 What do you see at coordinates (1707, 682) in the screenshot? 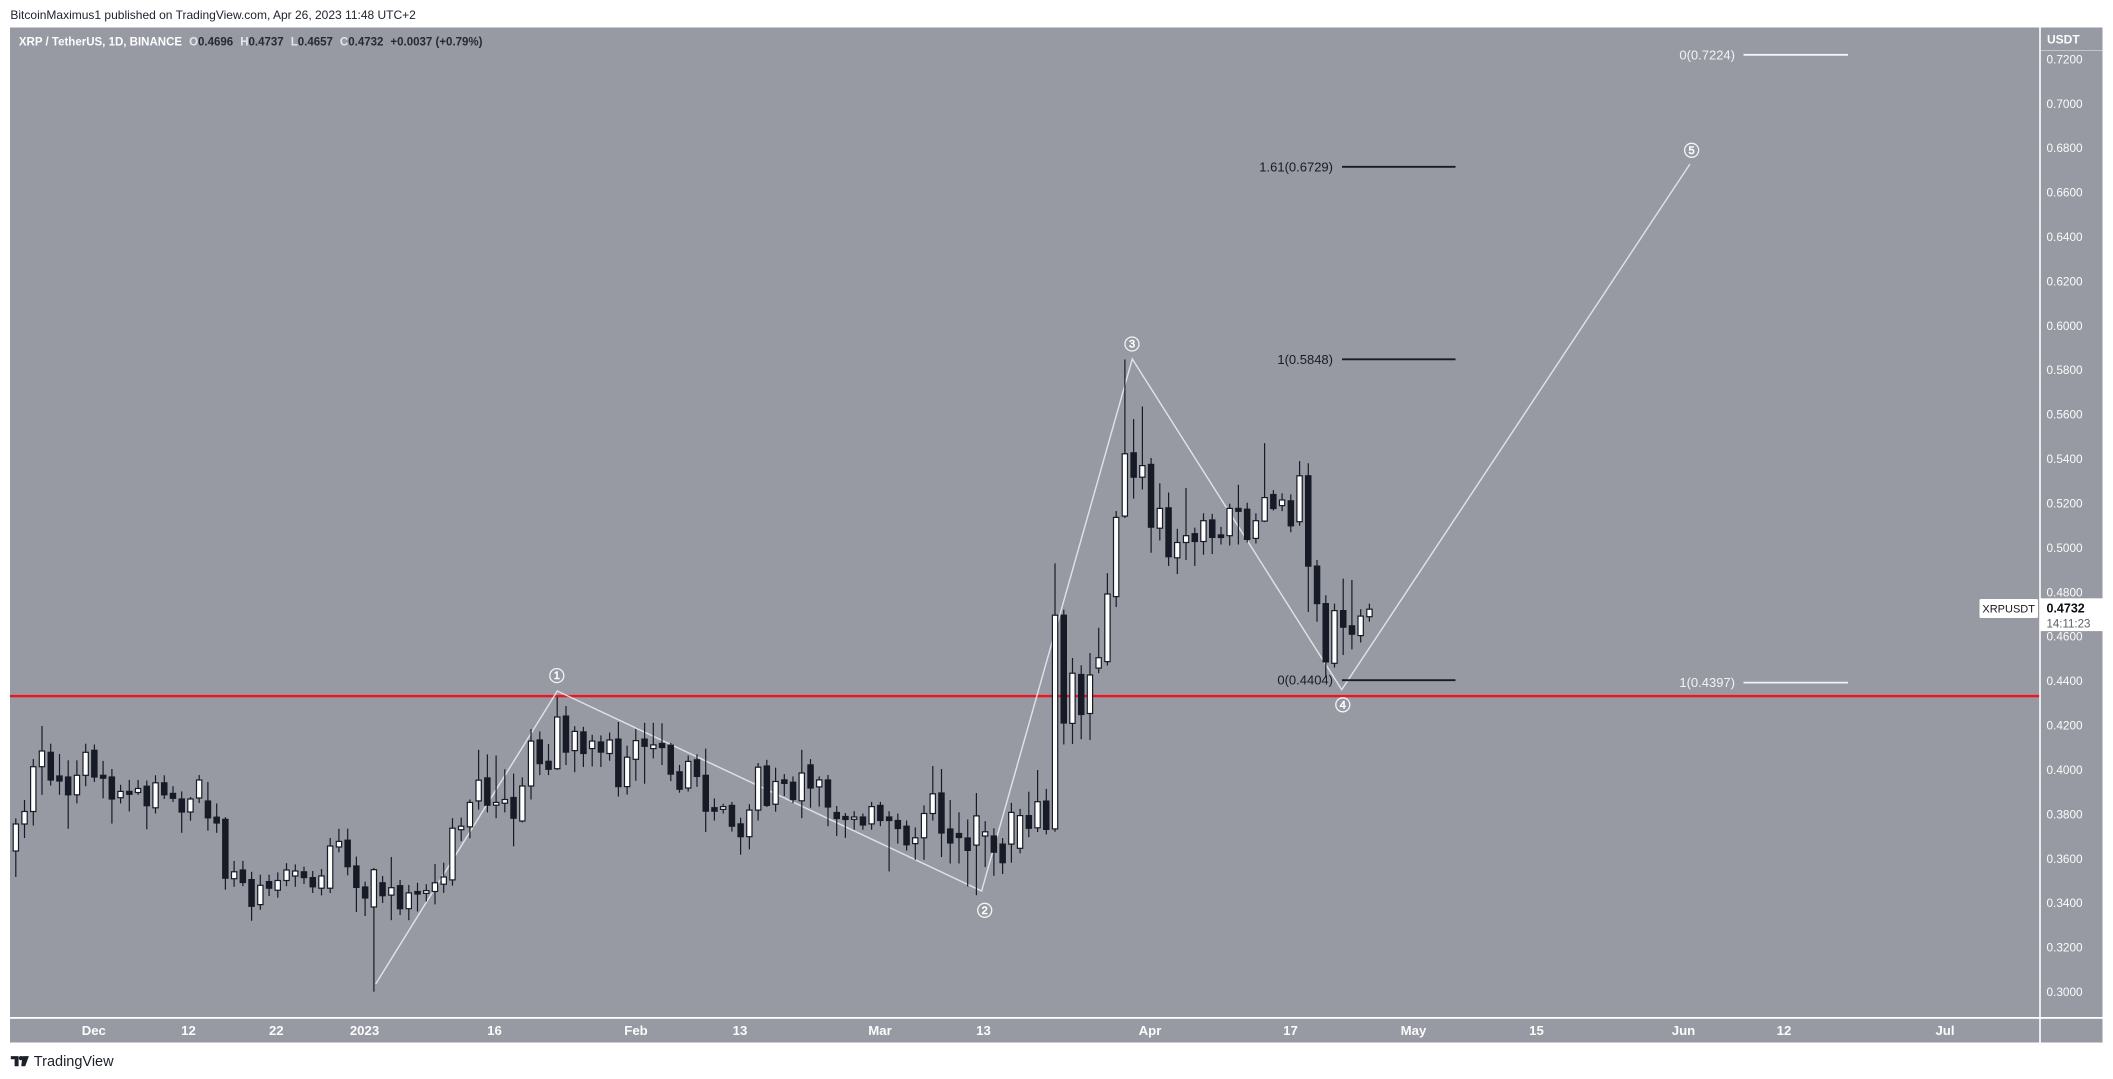
I see `svg-text: 1(0.4397)` at bounding box center [1707, 682].